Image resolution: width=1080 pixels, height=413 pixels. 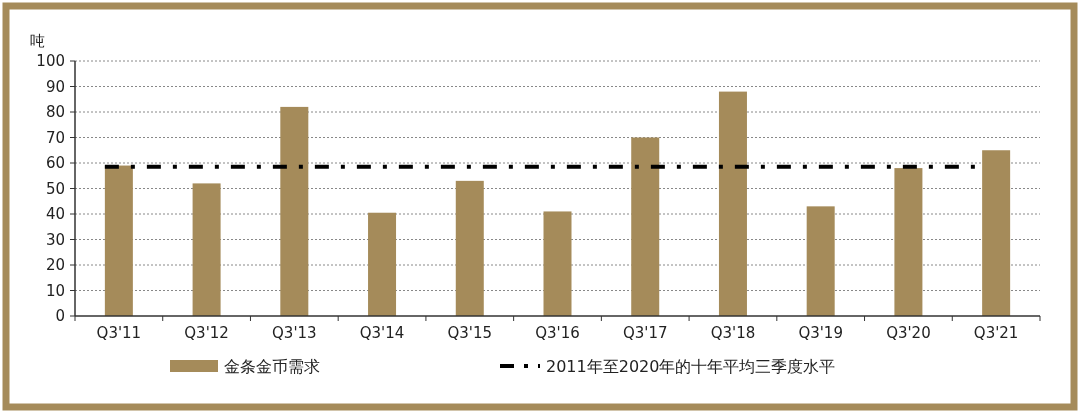 What do you see at coordinates (206, 333) in the screenshot?
I see `x-tick-label: Q3'12` at bounding box center [206, 333].